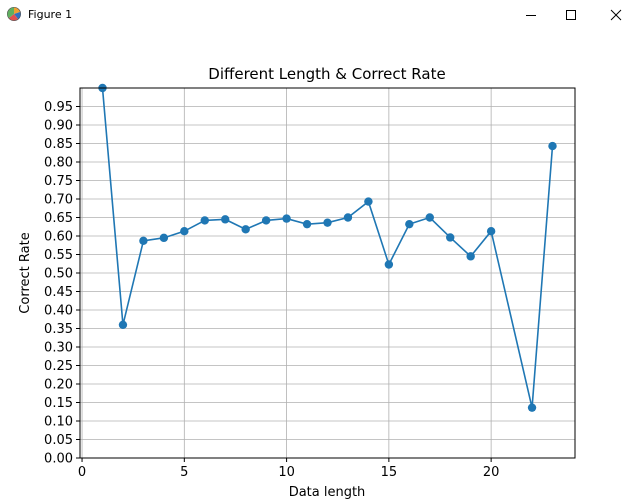  What do you see at coordinates (58, 422) in the screenshot?
I see `y-tick-label: 0.10` at bounding box center [58, 422].